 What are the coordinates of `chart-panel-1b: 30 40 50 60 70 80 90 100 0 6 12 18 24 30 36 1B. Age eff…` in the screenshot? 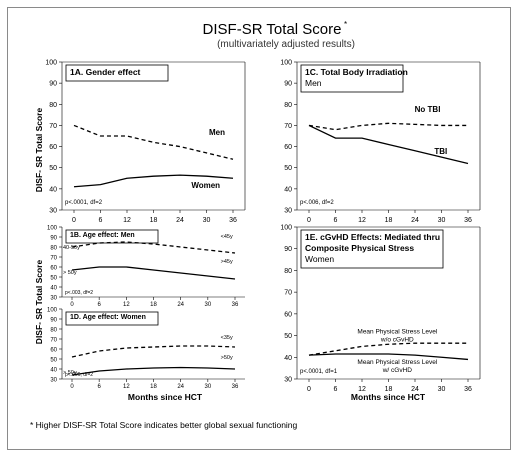 It's located at (146, 267).